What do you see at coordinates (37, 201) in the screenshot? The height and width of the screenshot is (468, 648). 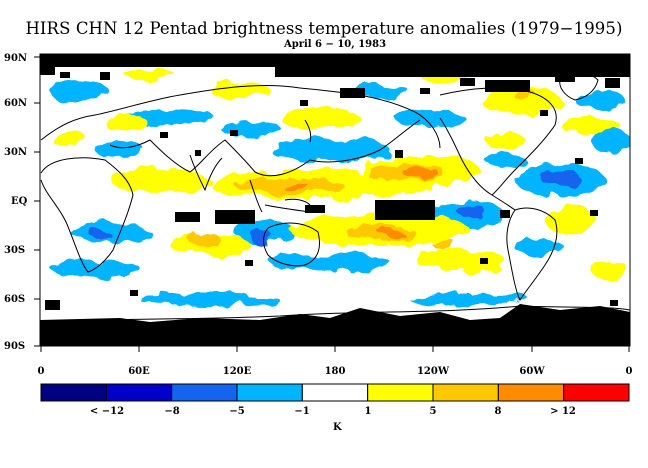 I see `lat-ticks` at bounding box center [37, 201].